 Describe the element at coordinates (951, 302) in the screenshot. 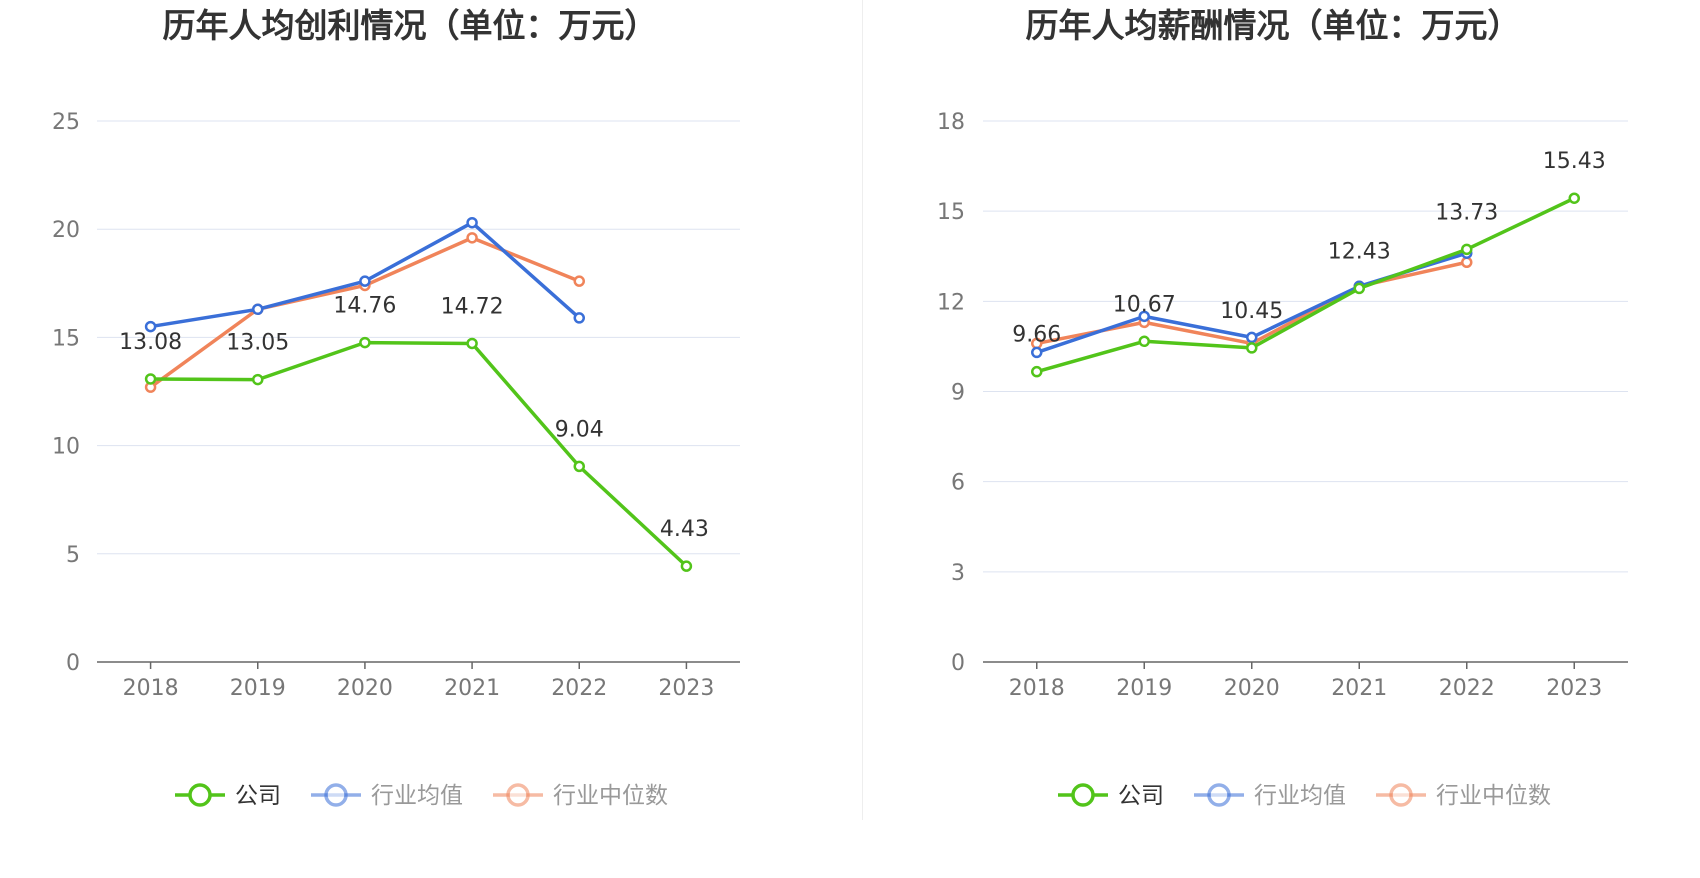

I see `y-tick-label: 12` at that location.